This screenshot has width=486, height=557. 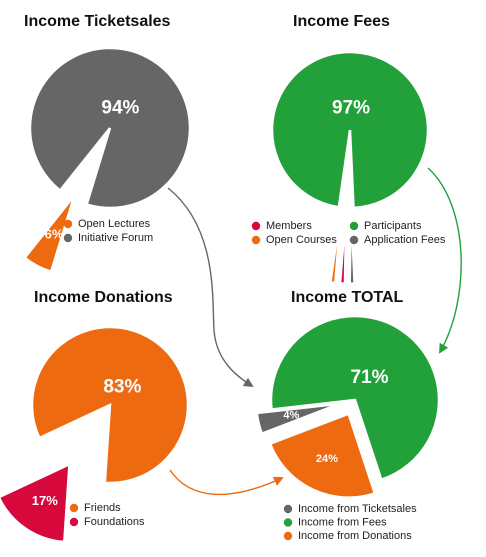 What do you see at coordinates (357, 509) in the screenshot?
I see `legend-label-total-0: Income from Ticketsales` at bounding box center [357, 509].